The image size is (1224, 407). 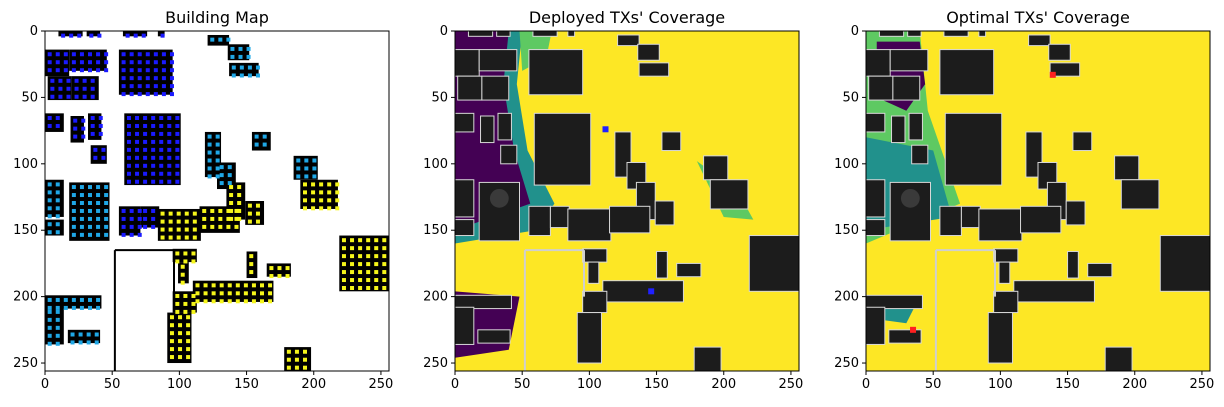 What do you see at coordinates (1067, 384) in the screenshot?
I see `x-tick-label: 150` at bounding box center [1067, 384].